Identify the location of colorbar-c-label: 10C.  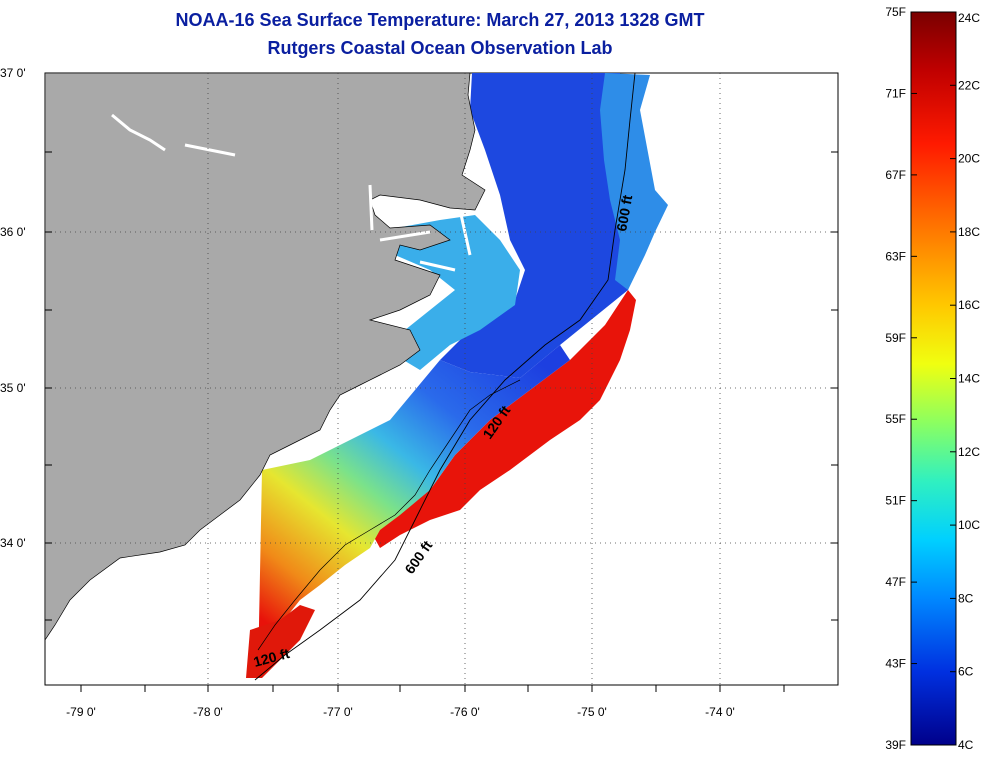
(969, 525).